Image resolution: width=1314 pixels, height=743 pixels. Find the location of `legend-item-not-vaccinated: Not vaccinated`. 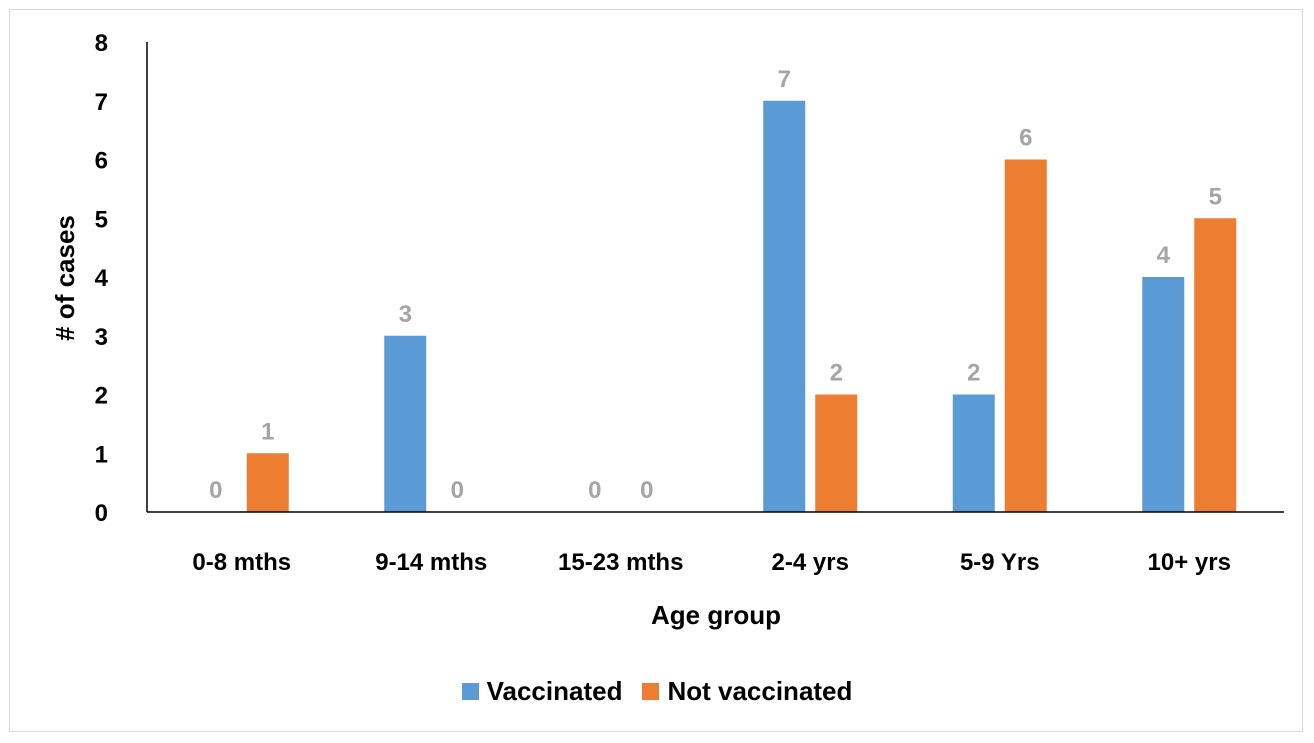

legend-item-not-vaccinated: Not vaccinated is located at coordinates (747, 691).